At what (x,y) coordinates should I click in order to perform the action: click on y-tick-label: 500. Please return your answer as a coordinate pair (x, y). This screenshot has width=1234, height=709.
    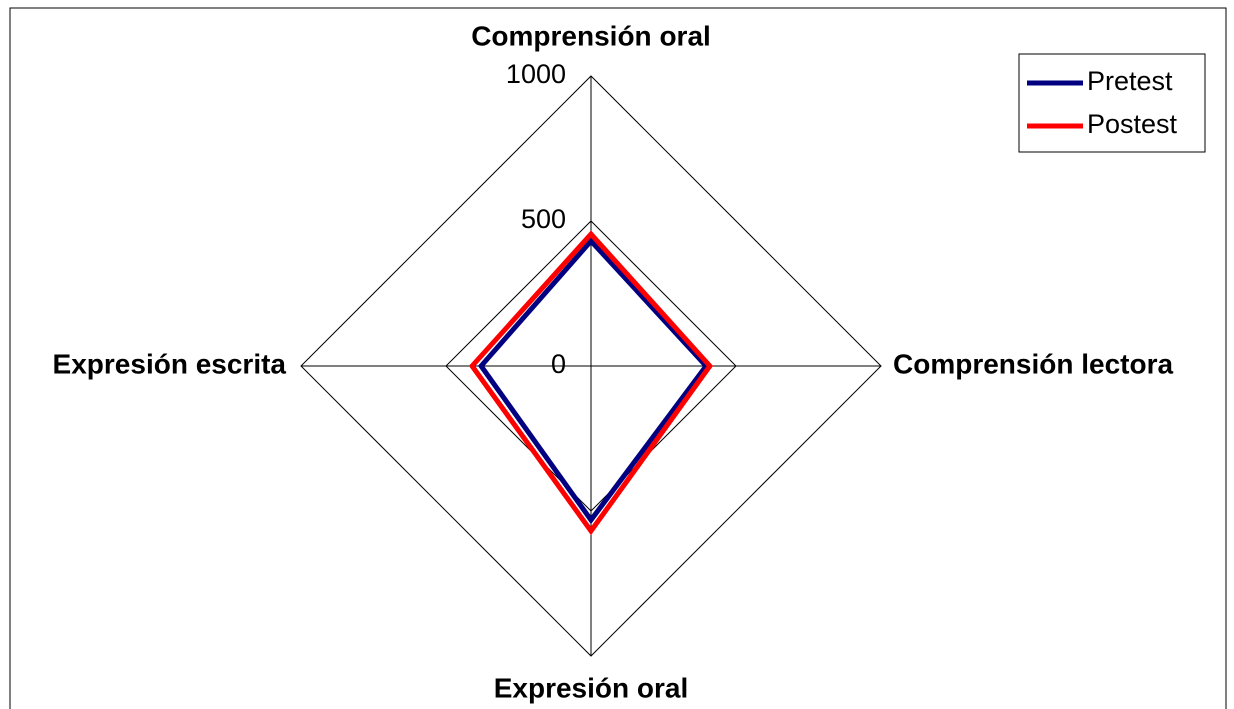
    Looking at the image, I should click on (543, 219).